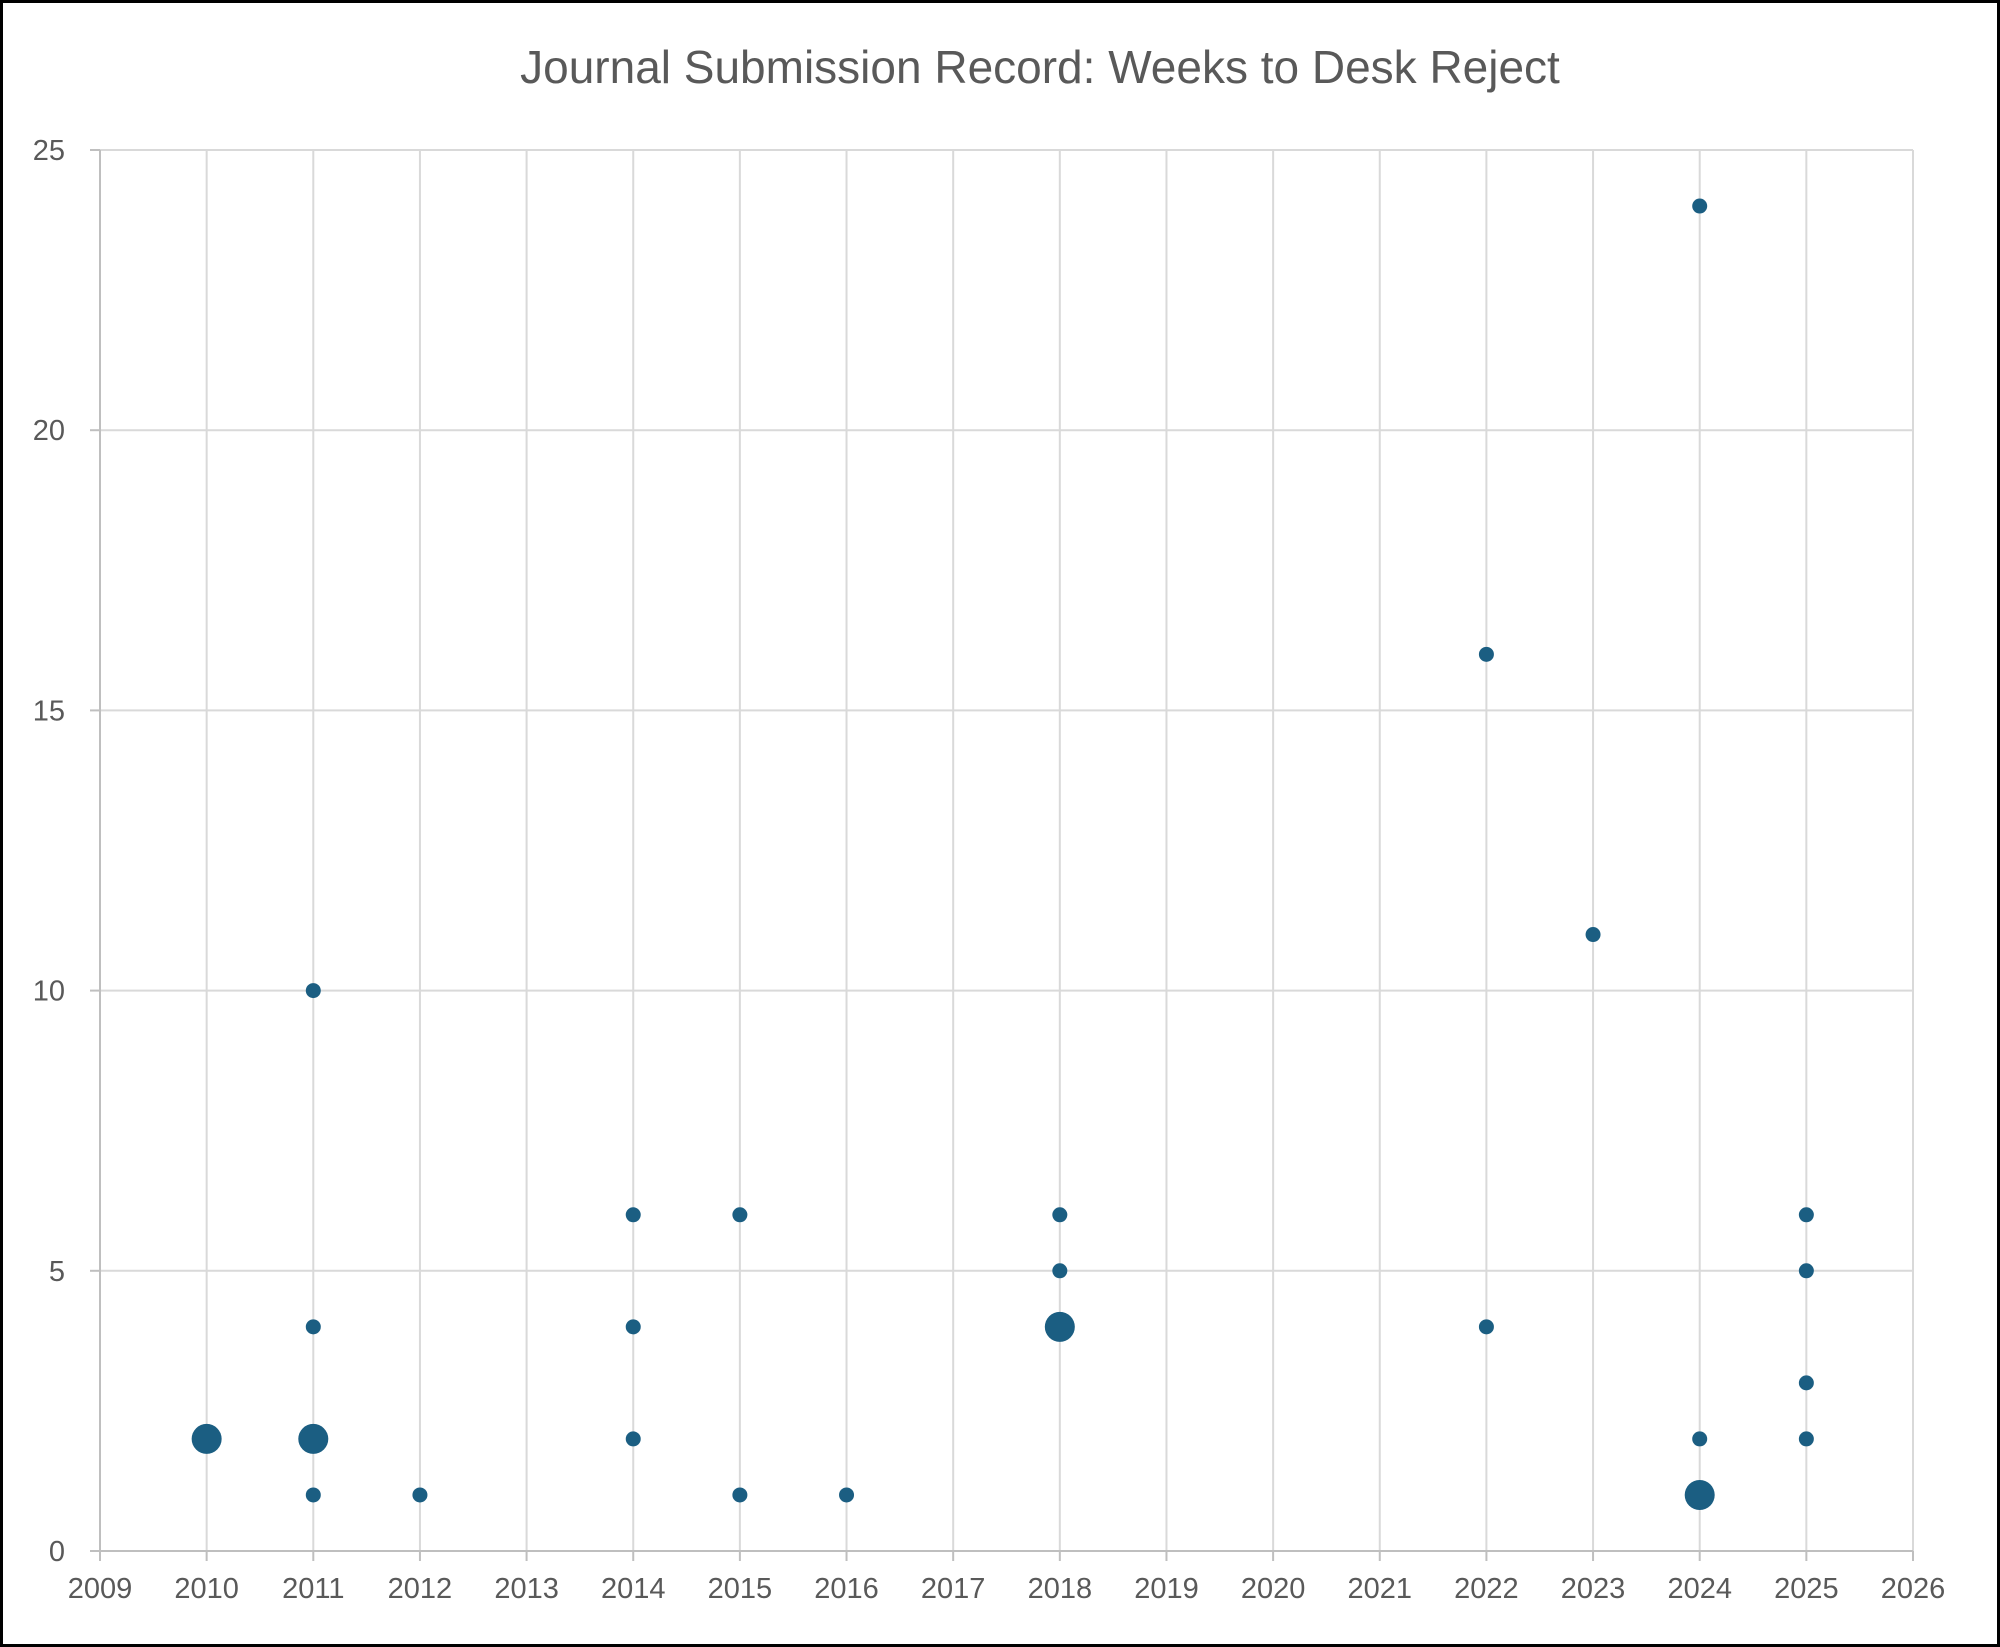  Describe the element at coordinates (57, 1552) in the screenshot. I see `y-tick-label: 0` at that location.